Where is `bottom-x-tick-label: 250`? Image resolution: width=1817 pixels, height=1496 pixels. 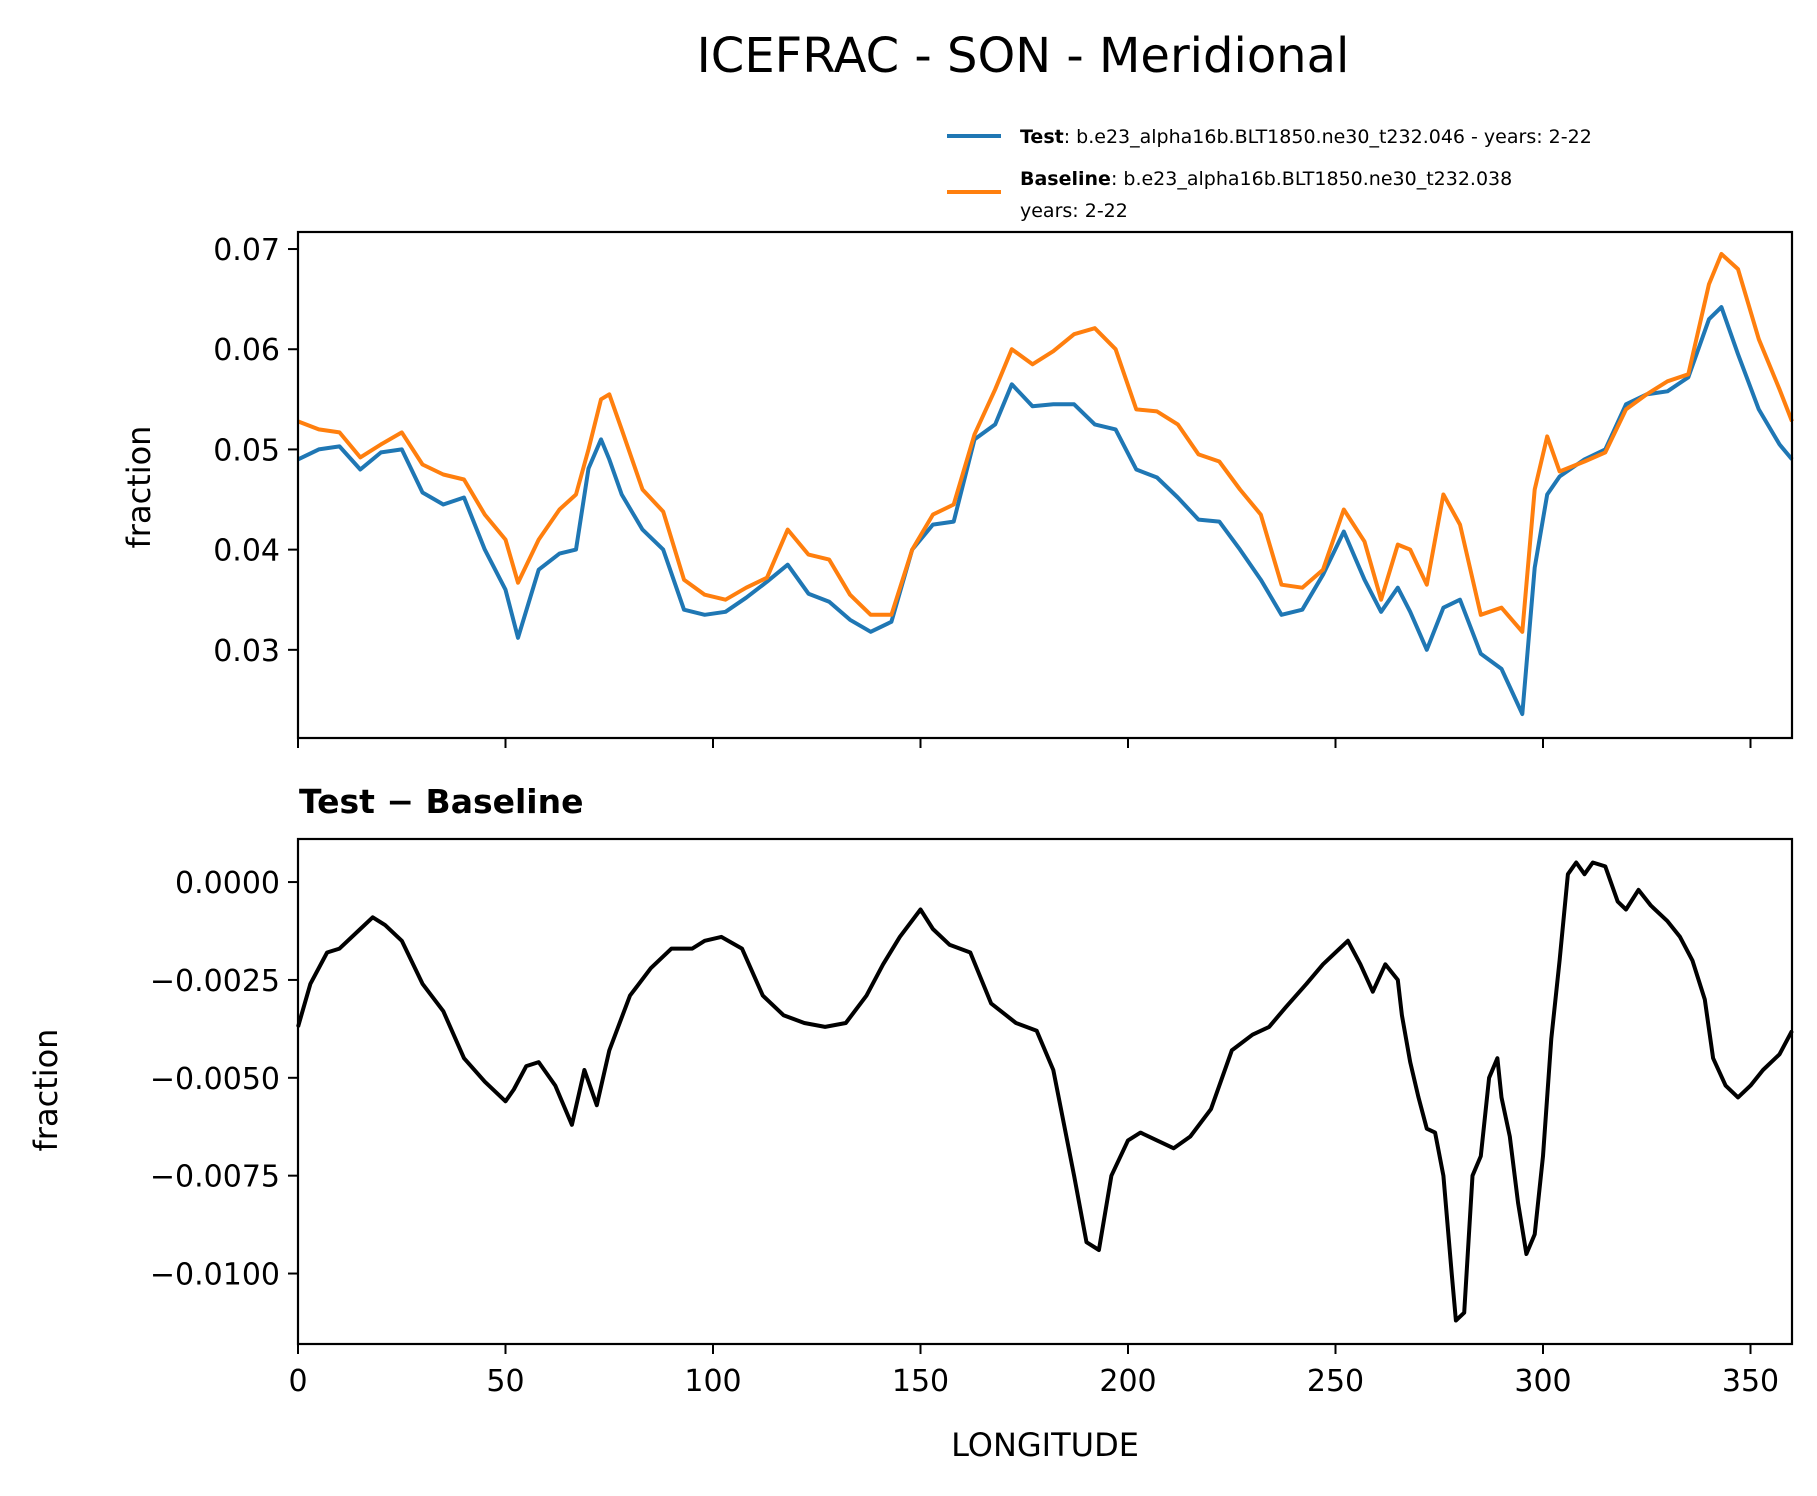
bottom-x-tick-label: 250 is located at coordinates (1335, 1381).